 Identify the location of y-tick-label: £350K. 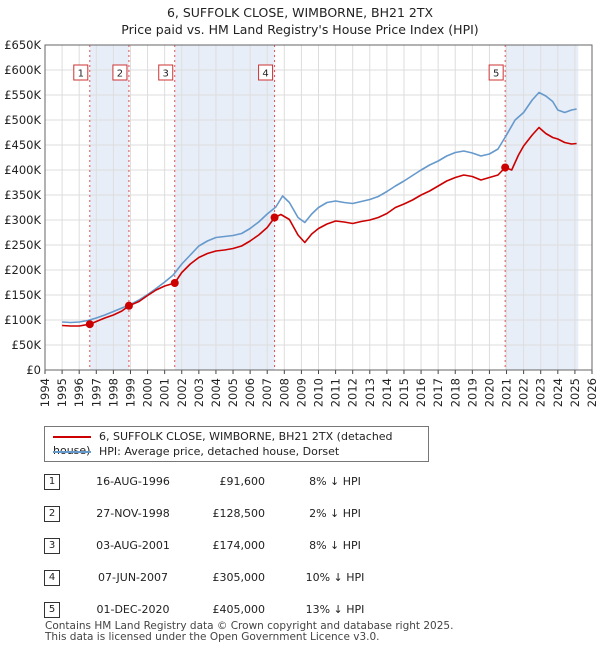
(22, 195).